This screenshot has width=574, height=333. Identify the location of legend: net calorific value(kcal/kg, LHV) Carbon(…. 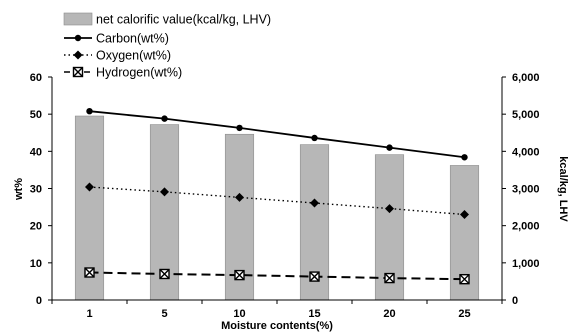
(167, 46).